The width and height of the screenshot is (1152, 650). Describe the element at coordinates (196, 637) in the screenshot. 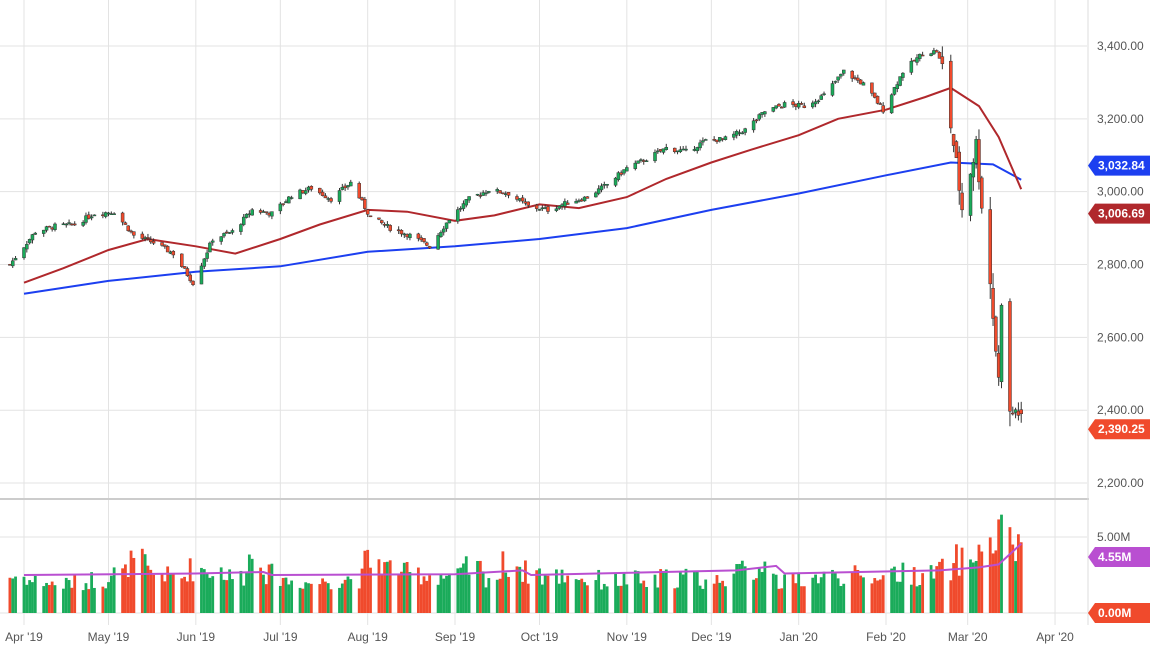

I see `x-tick-label: Jun '19` at that location.